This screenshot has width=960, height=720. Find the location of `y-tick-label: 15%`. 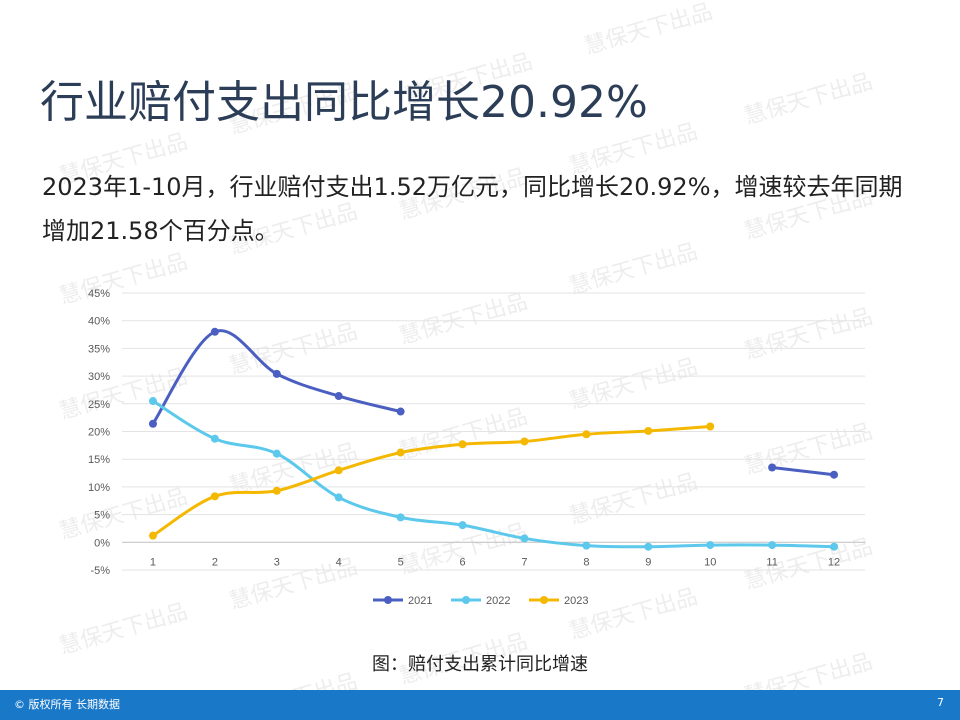

y-tick-label: 15% is located at coordinates (99, 460).